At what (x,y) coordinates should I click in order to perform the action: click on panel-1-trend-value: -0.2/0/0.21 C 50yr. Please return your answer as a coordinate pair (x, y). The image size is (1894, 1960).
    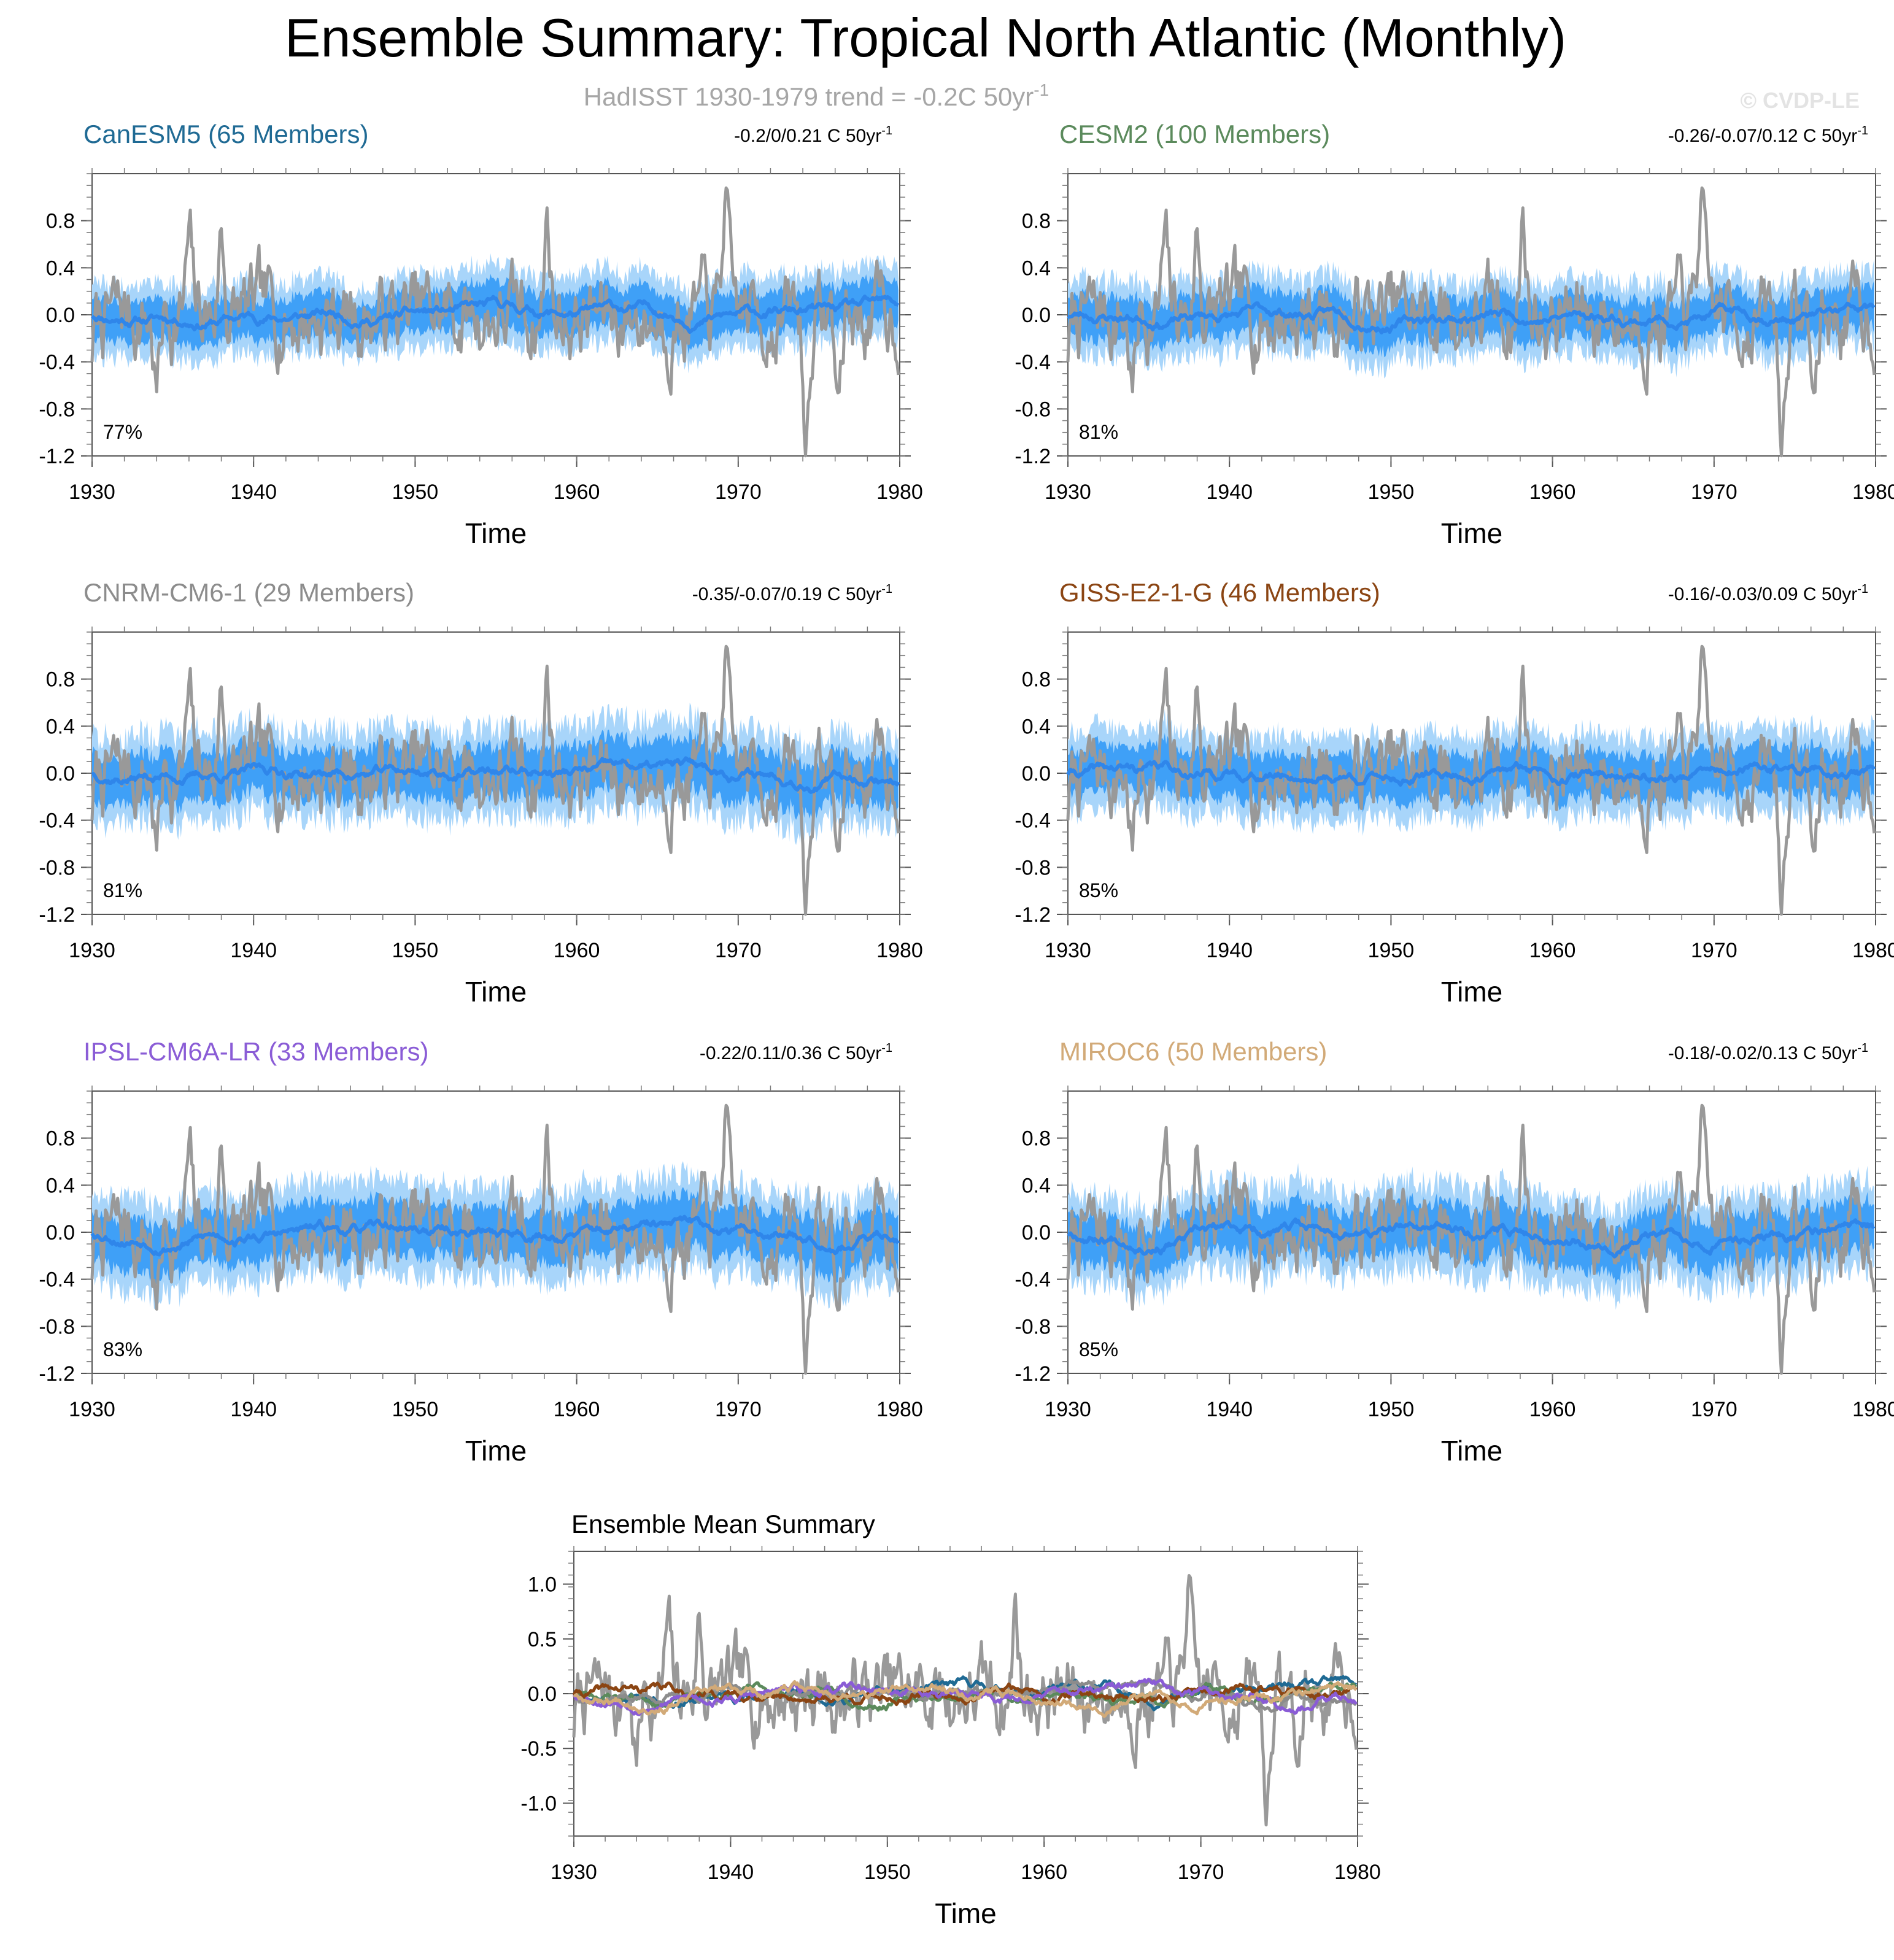
    Looking at the image, I should click on (807, 136).